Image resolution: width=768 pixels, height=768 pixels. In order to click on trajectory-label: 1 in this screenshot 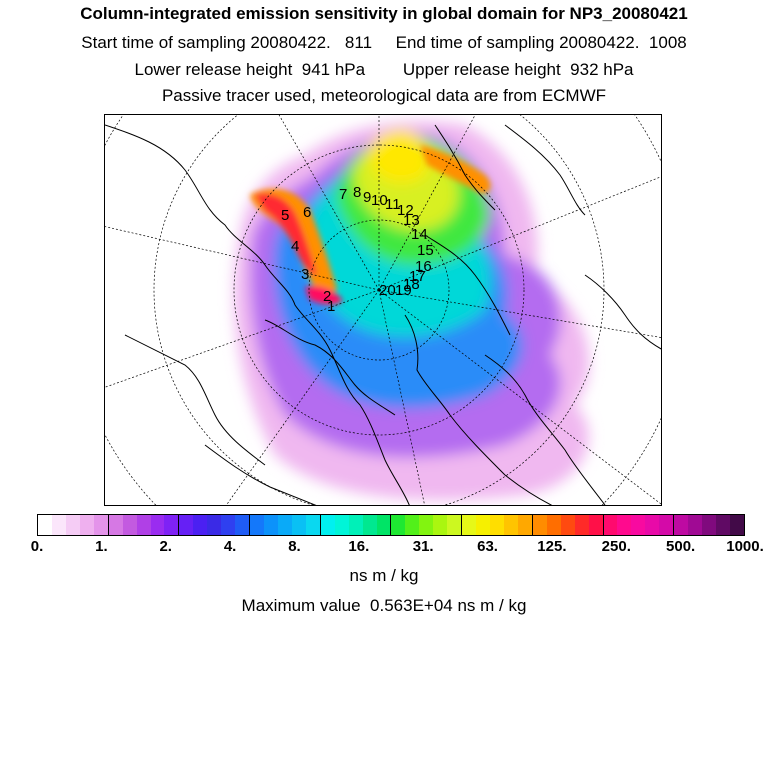, I will do `click(331, 306)`.